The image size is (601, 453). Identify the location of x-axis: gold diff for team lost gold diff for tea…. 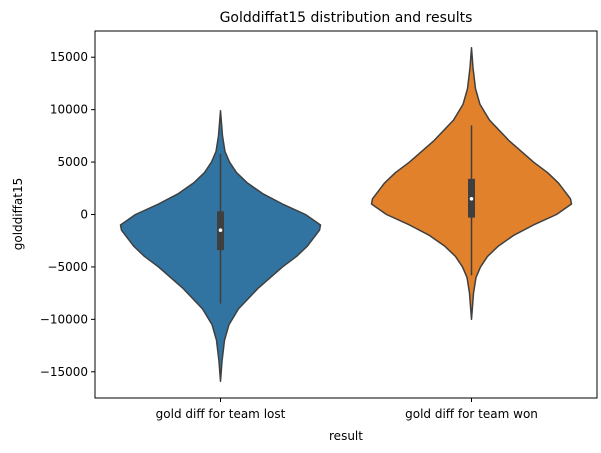
(347, 409).